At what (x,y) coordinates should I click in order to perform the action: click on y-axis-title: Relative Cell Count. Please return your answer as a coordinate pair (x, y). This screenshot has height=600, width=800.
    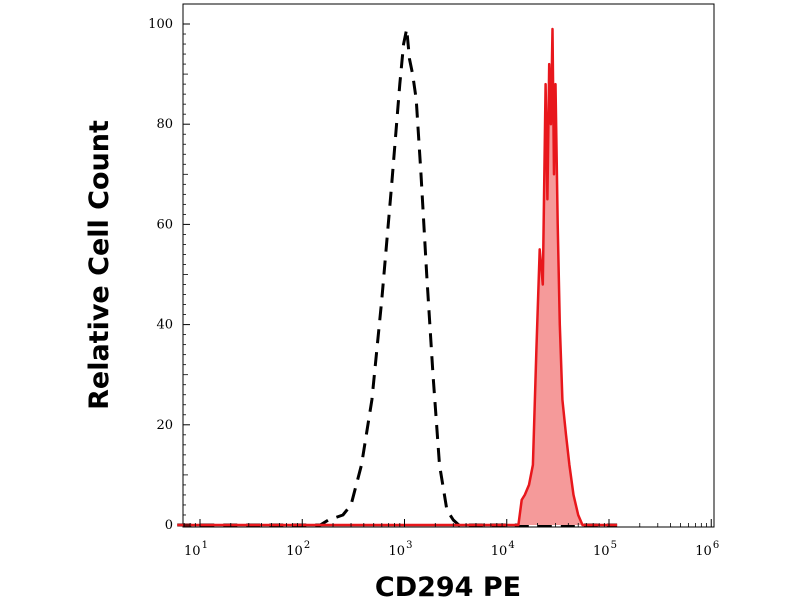
    Looking at the image, I should click on (99, 265).